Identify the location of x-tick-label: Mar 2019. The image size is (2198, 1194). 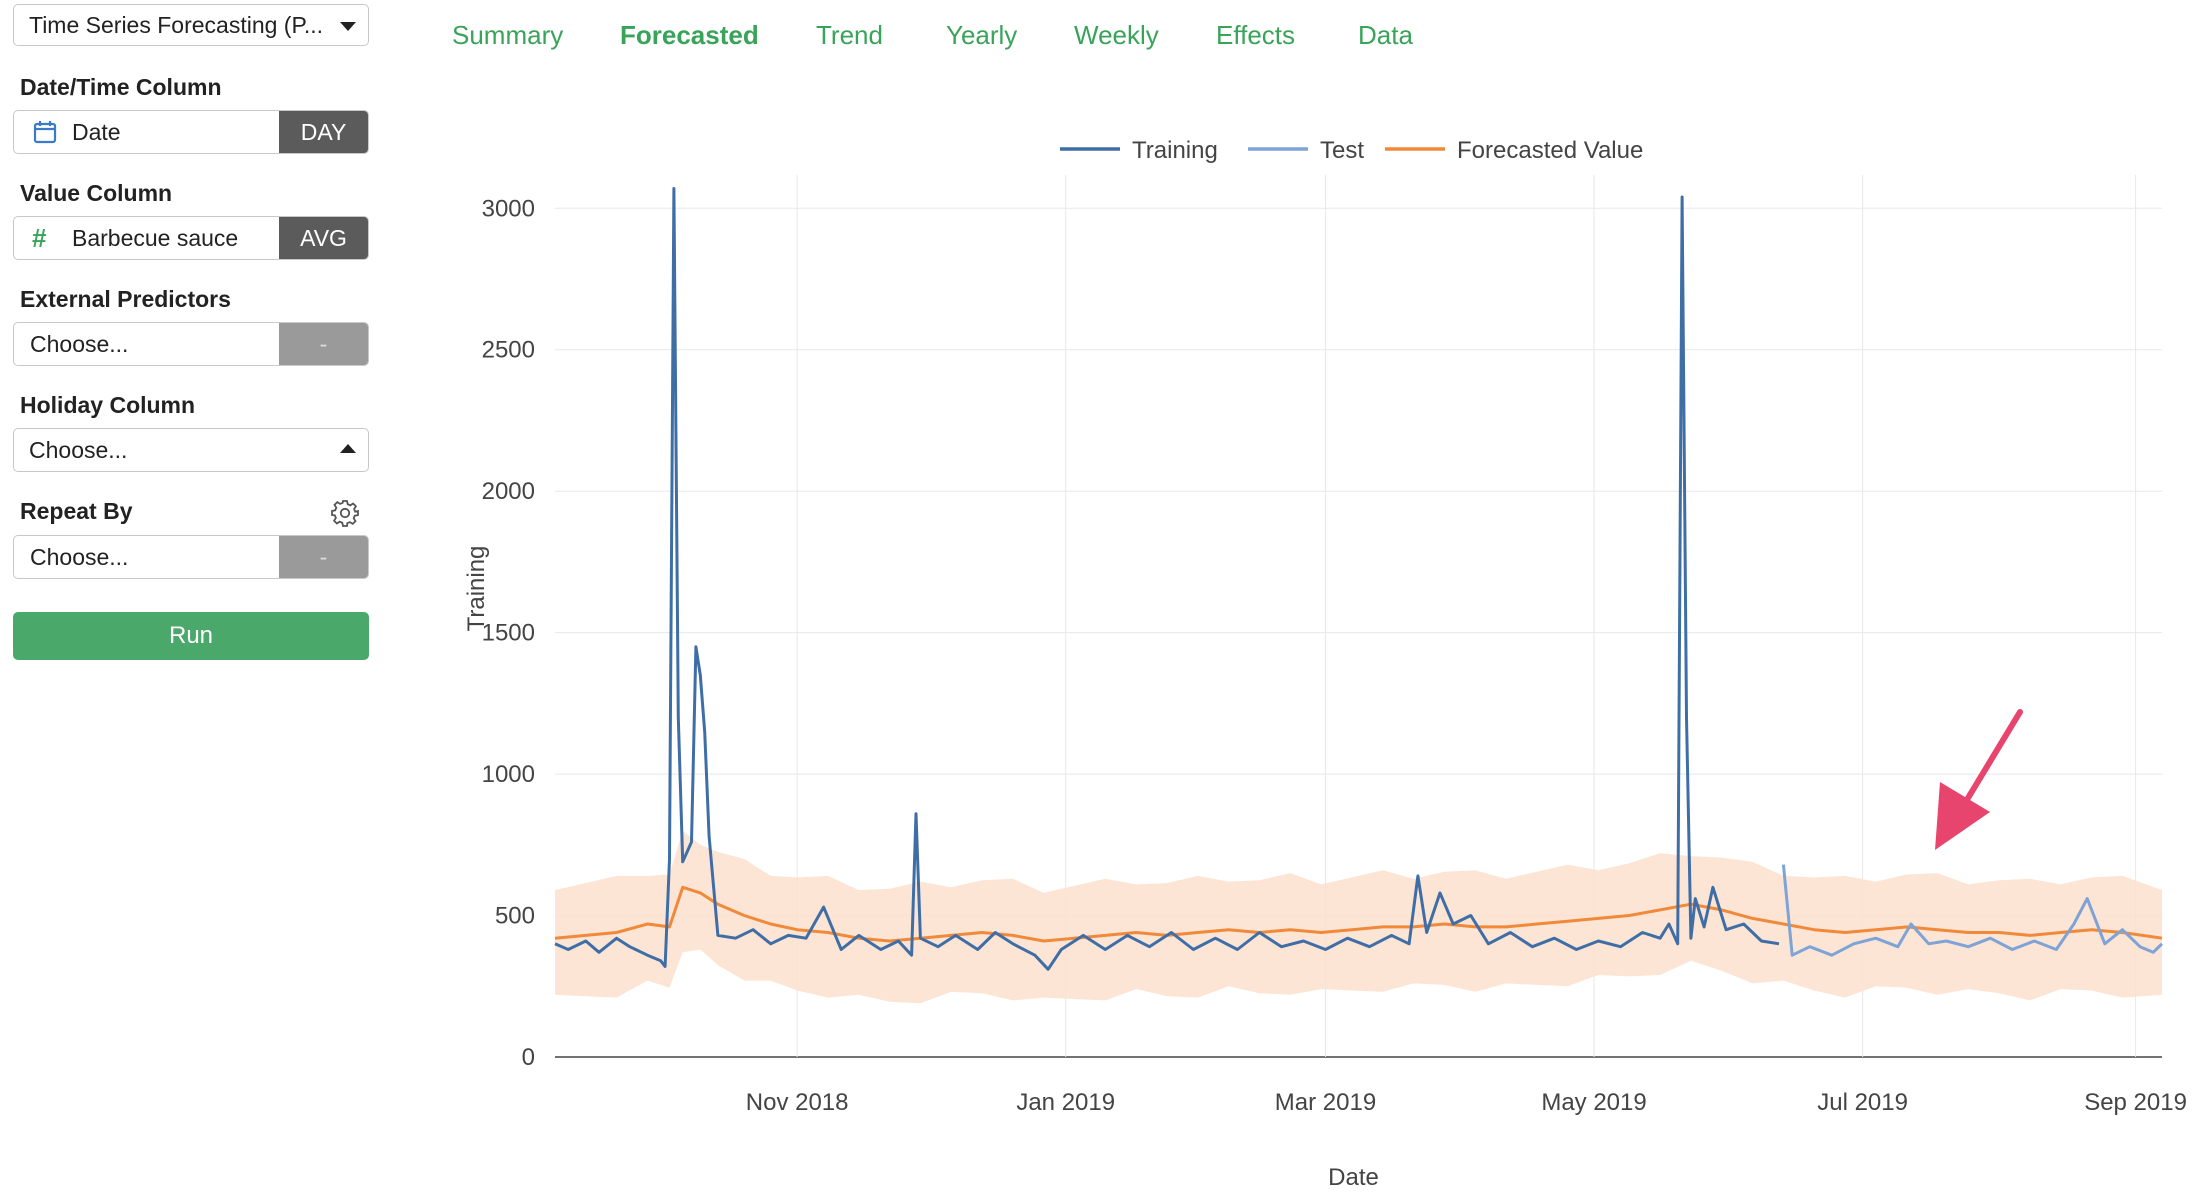
(1325, 1102).